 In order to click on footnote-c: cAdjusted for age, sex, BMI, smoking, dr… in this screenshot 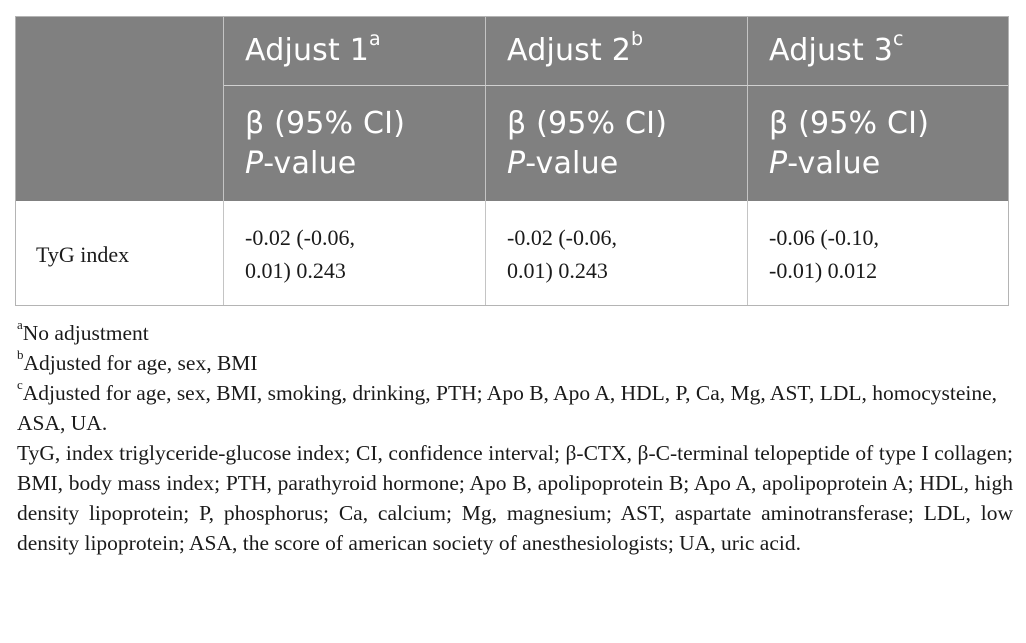, I will do `click(507, 405)`.